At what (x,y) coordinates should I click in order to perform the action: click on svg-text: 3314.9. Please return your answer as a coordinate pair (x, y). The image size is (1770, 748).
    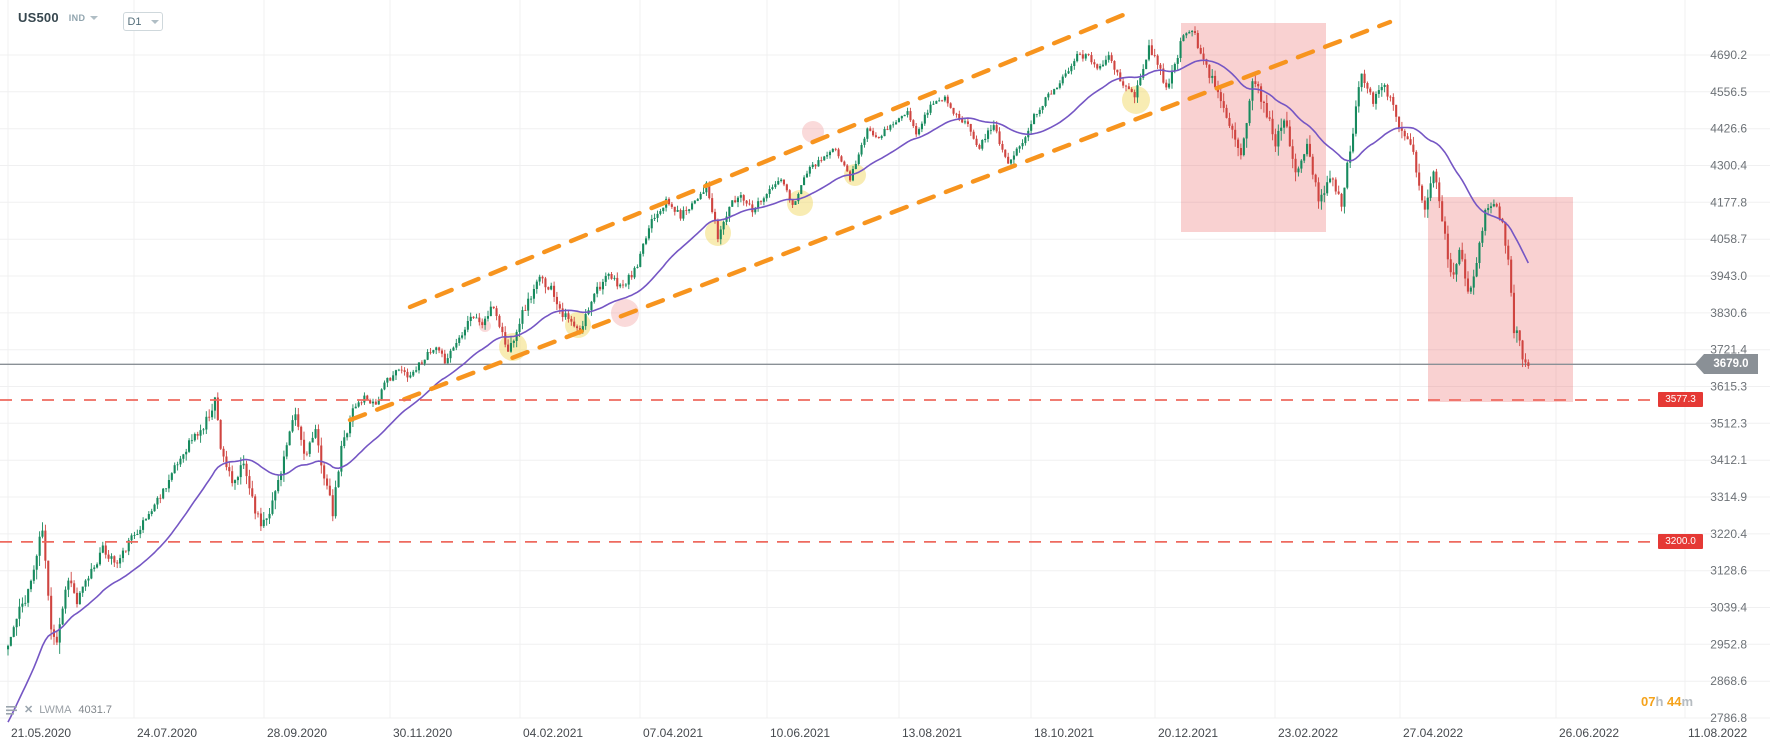
    Looking at the image, I should click on (1728, 497).